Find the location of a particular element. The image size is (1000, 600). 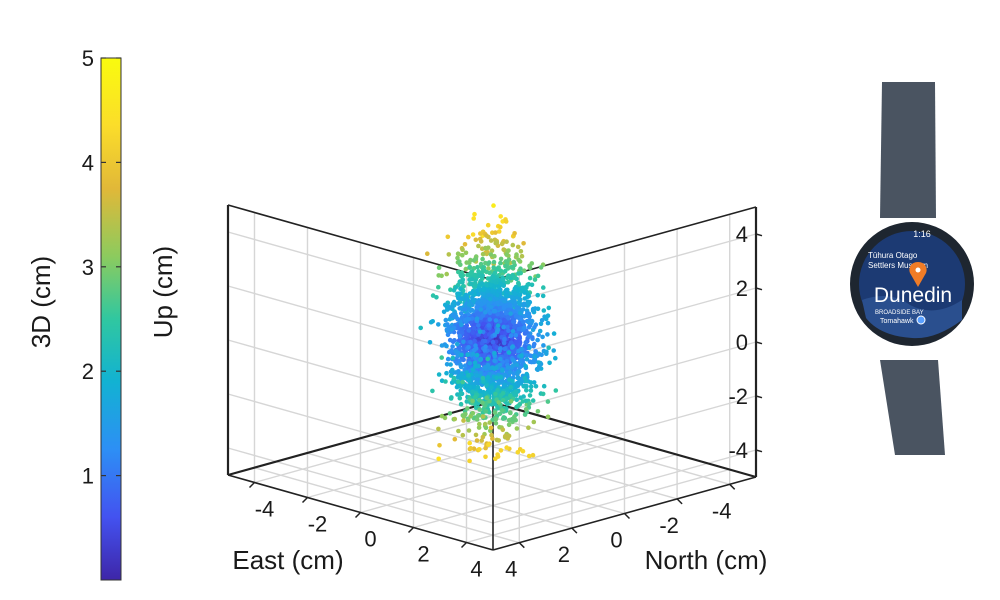

watch-strap-top is located at coordinates (908, 150).